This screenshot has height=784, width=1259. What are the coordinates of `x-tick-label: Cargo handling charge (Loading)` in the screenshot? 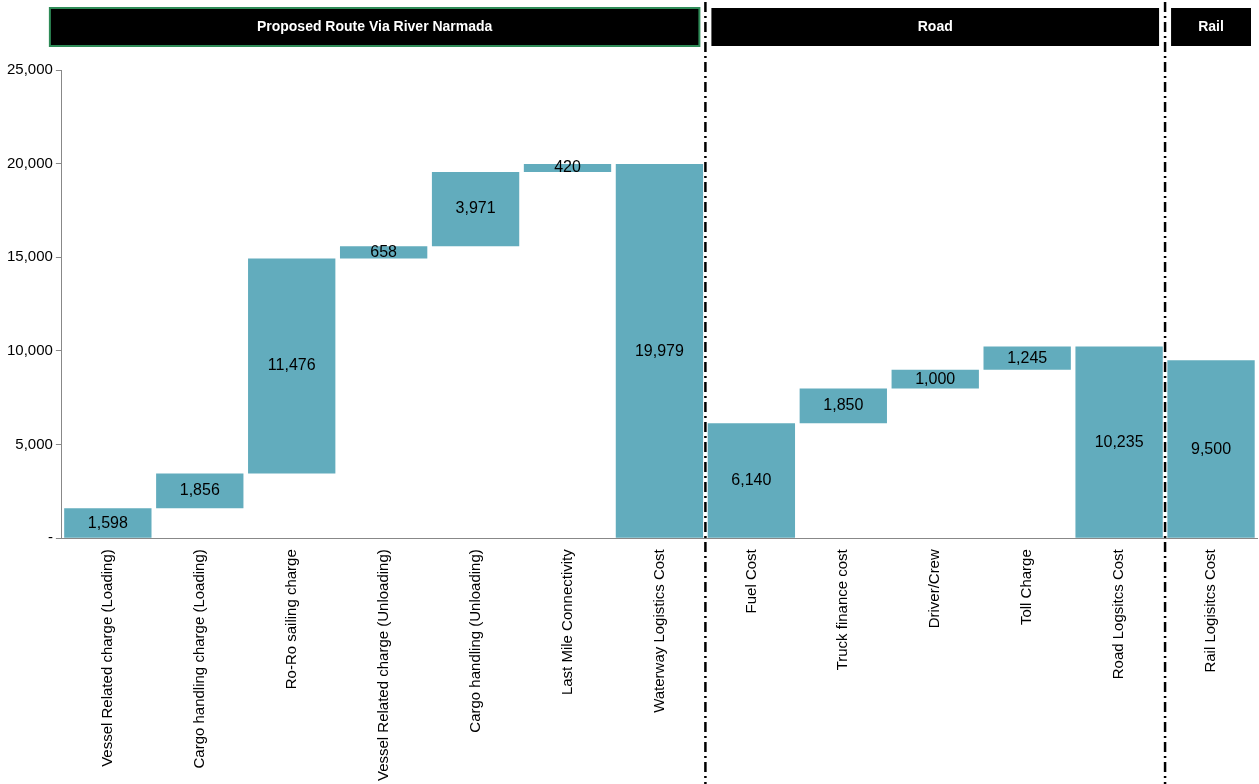 It's located at (198, 659).